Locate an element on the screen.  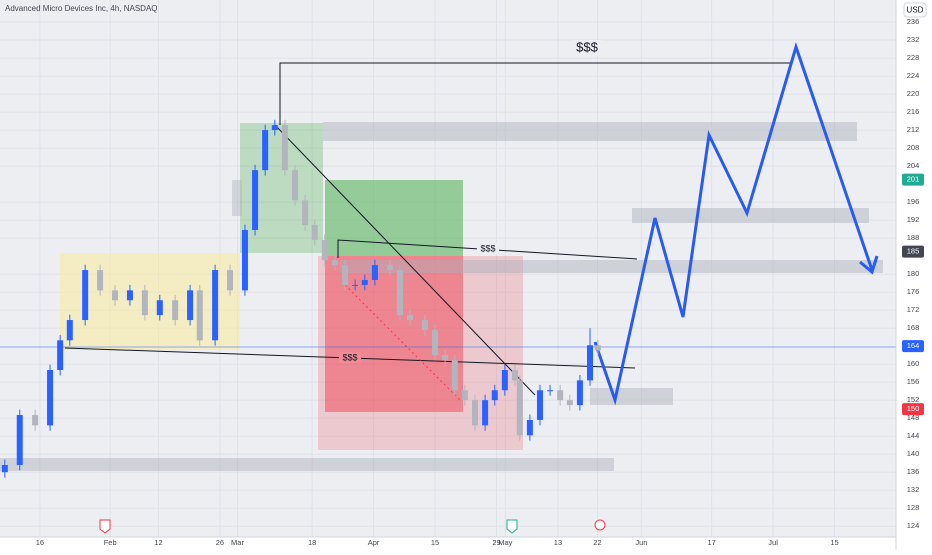
x-tick-label: Jul is located at coordinates (773, 542).